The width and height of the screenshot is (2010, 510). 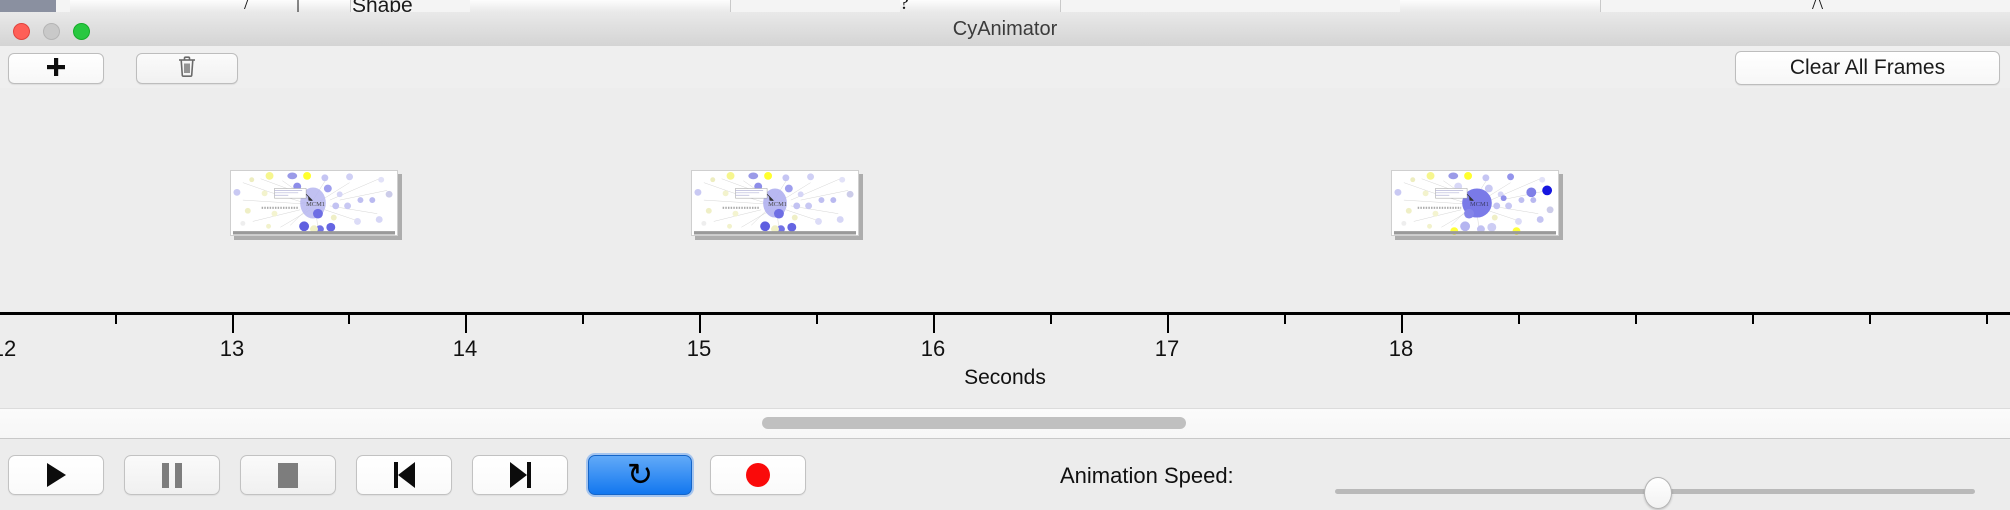 I want to click on timeline-scrollbar, so click(x=1005, y=424).